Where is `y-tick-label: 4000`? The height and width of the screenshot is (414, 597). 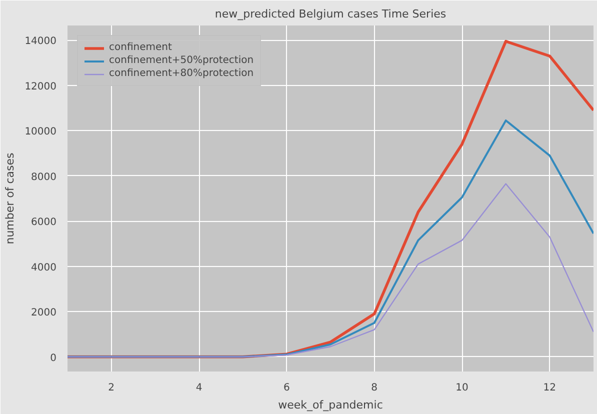
y-tick-label: 4000 is located at coordinates (44, 268).